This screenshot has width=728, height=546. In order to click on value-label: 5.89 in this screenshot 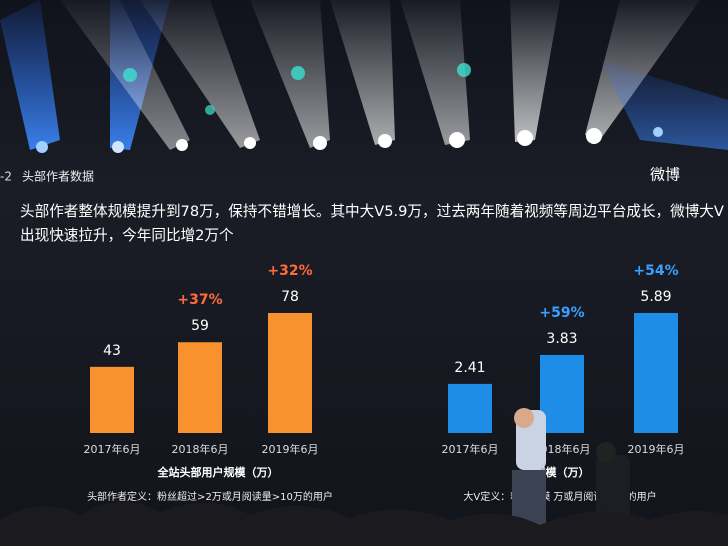, I will do `click(655, 297)`.